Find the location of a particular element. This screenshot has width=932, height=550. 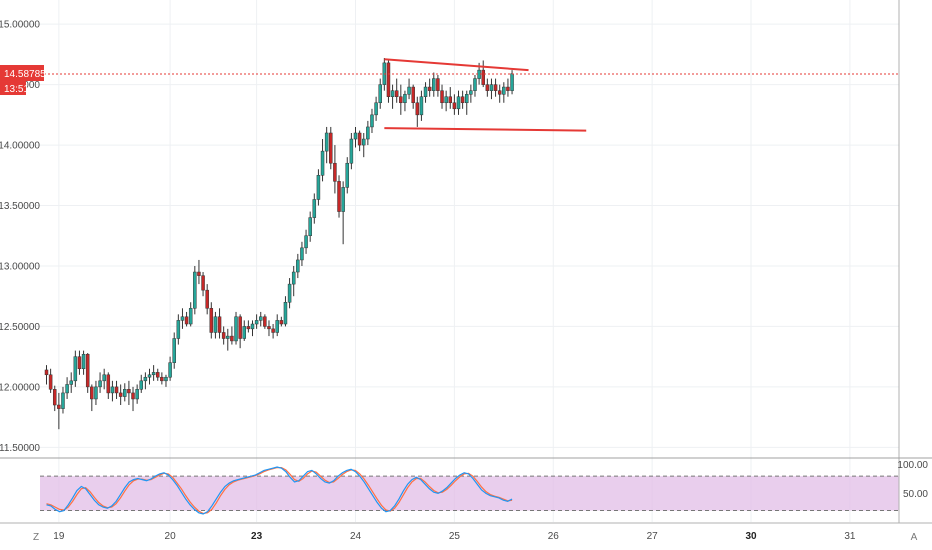

price-tick-label: 12.50000 is located at coordinates (20, 327).